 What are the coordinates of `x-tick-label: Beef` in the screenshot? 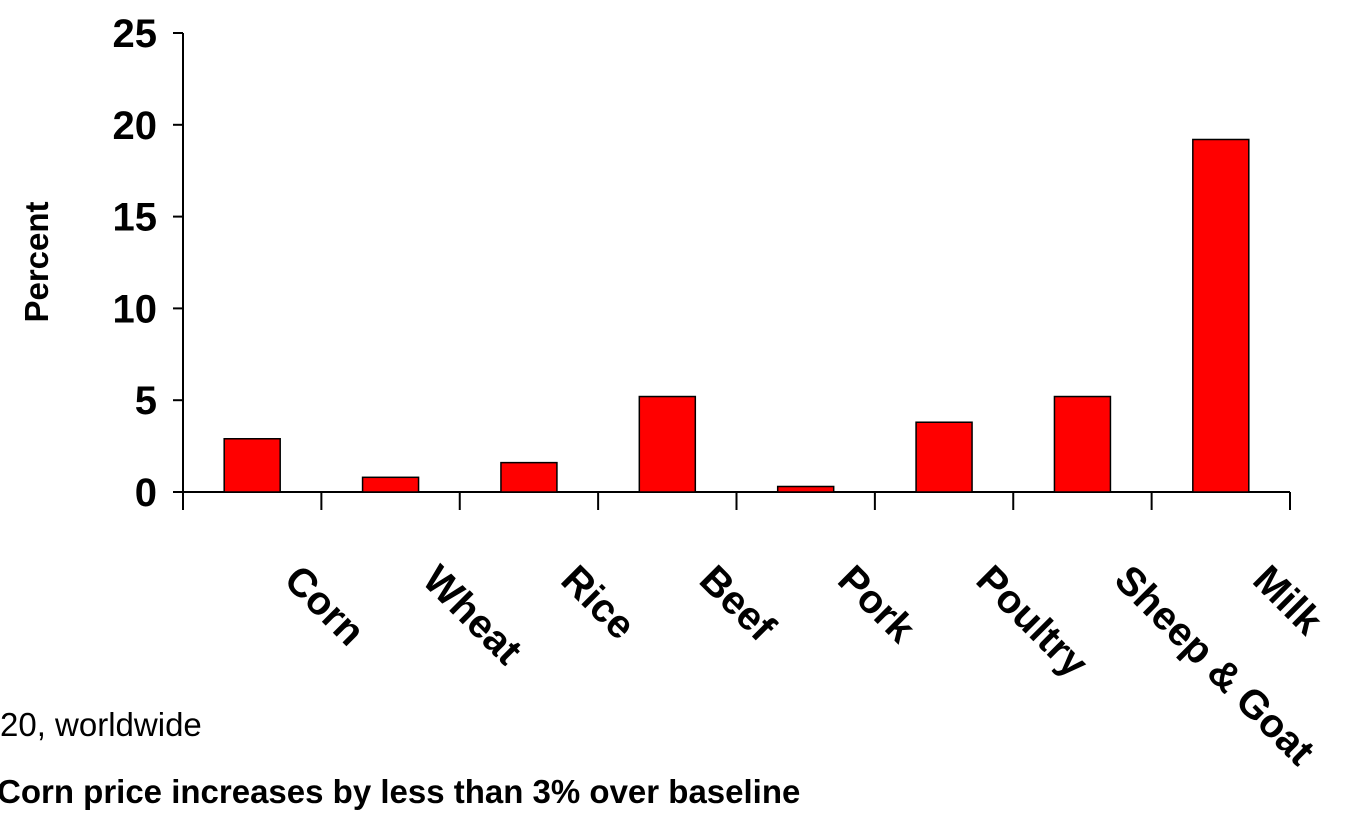 It's located at (737, 603).